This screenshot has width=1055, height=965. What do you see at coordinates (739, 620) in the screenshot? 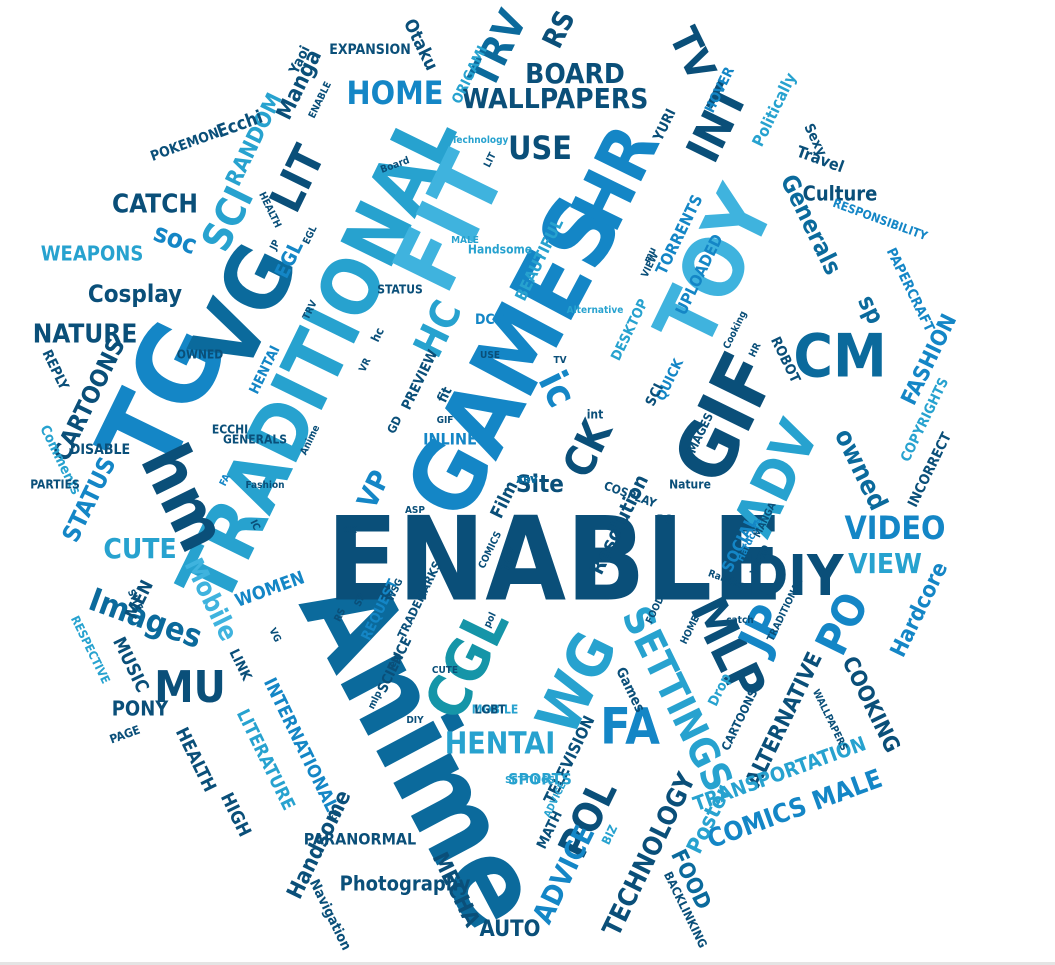
I see `cloud-word: catch` at bounding box center [739, 620].